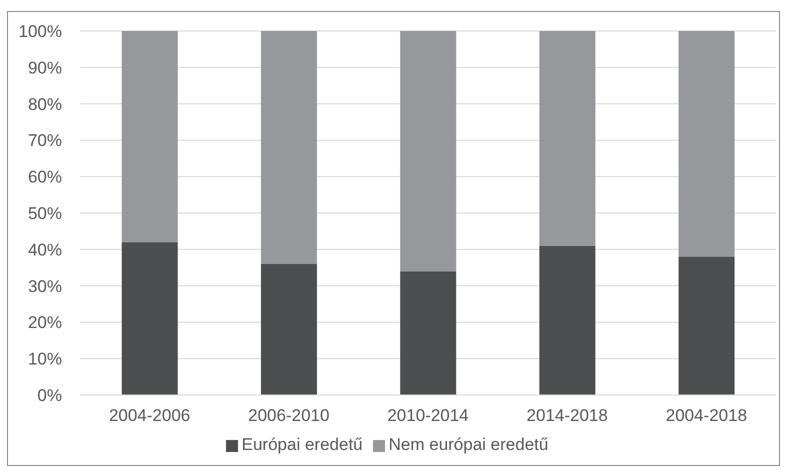 This screenshot has width=785, height=475. Describe the element at coordinates (45, 286) in the screenshot. I see `y-tick-label: 30%` at that location.